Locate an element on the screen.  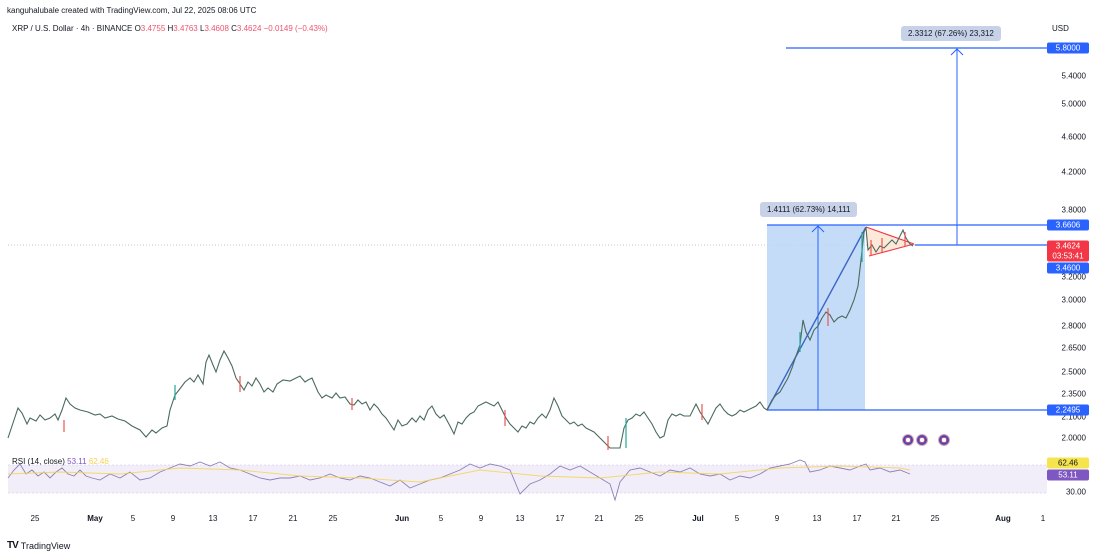
measure-label-1: 1.4111 (62.73%) 14,111 is located at coordinates (809, 209).